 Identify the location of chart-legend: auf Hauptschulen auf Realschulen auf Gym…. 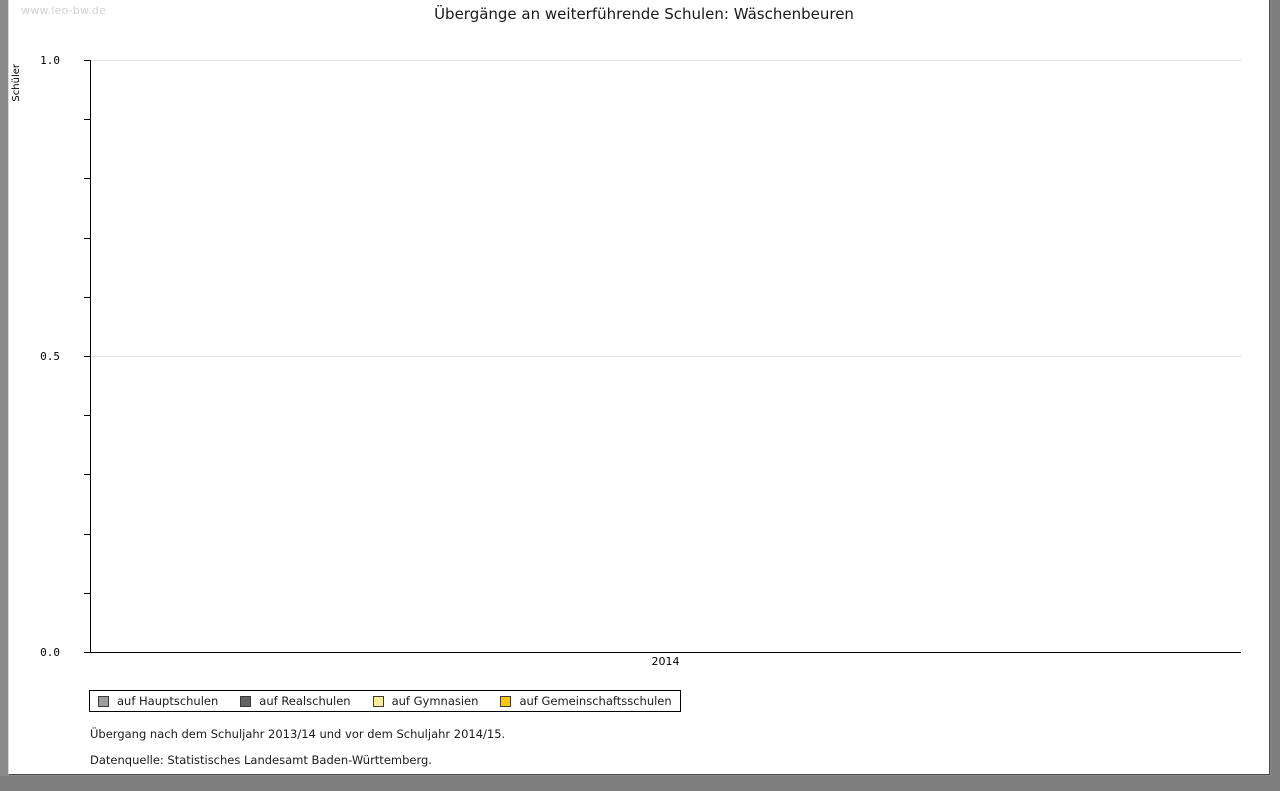
(385, 701).